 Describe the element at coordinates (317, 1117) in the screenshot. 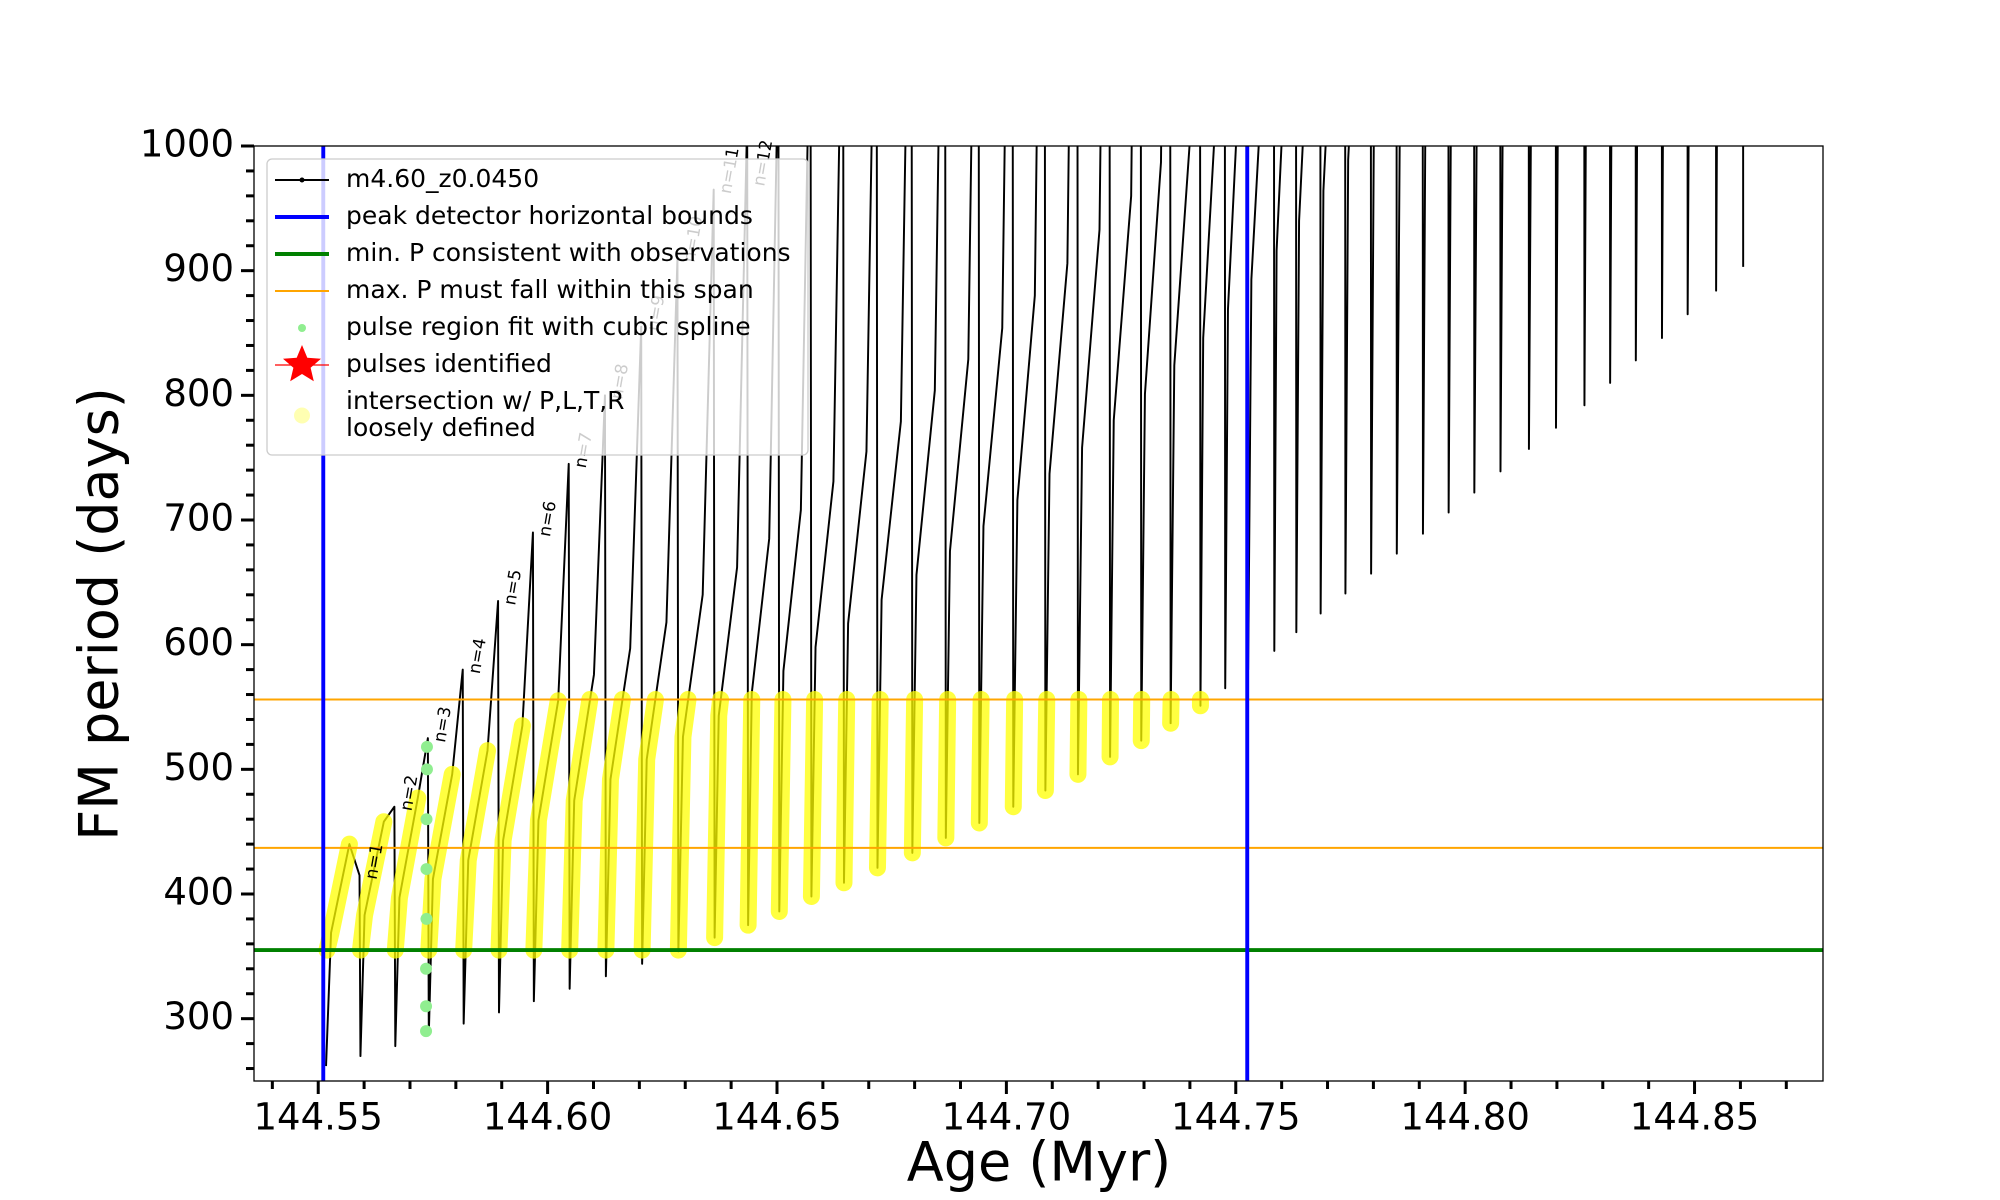

I see `x-tick-label: 144.55` at that location.